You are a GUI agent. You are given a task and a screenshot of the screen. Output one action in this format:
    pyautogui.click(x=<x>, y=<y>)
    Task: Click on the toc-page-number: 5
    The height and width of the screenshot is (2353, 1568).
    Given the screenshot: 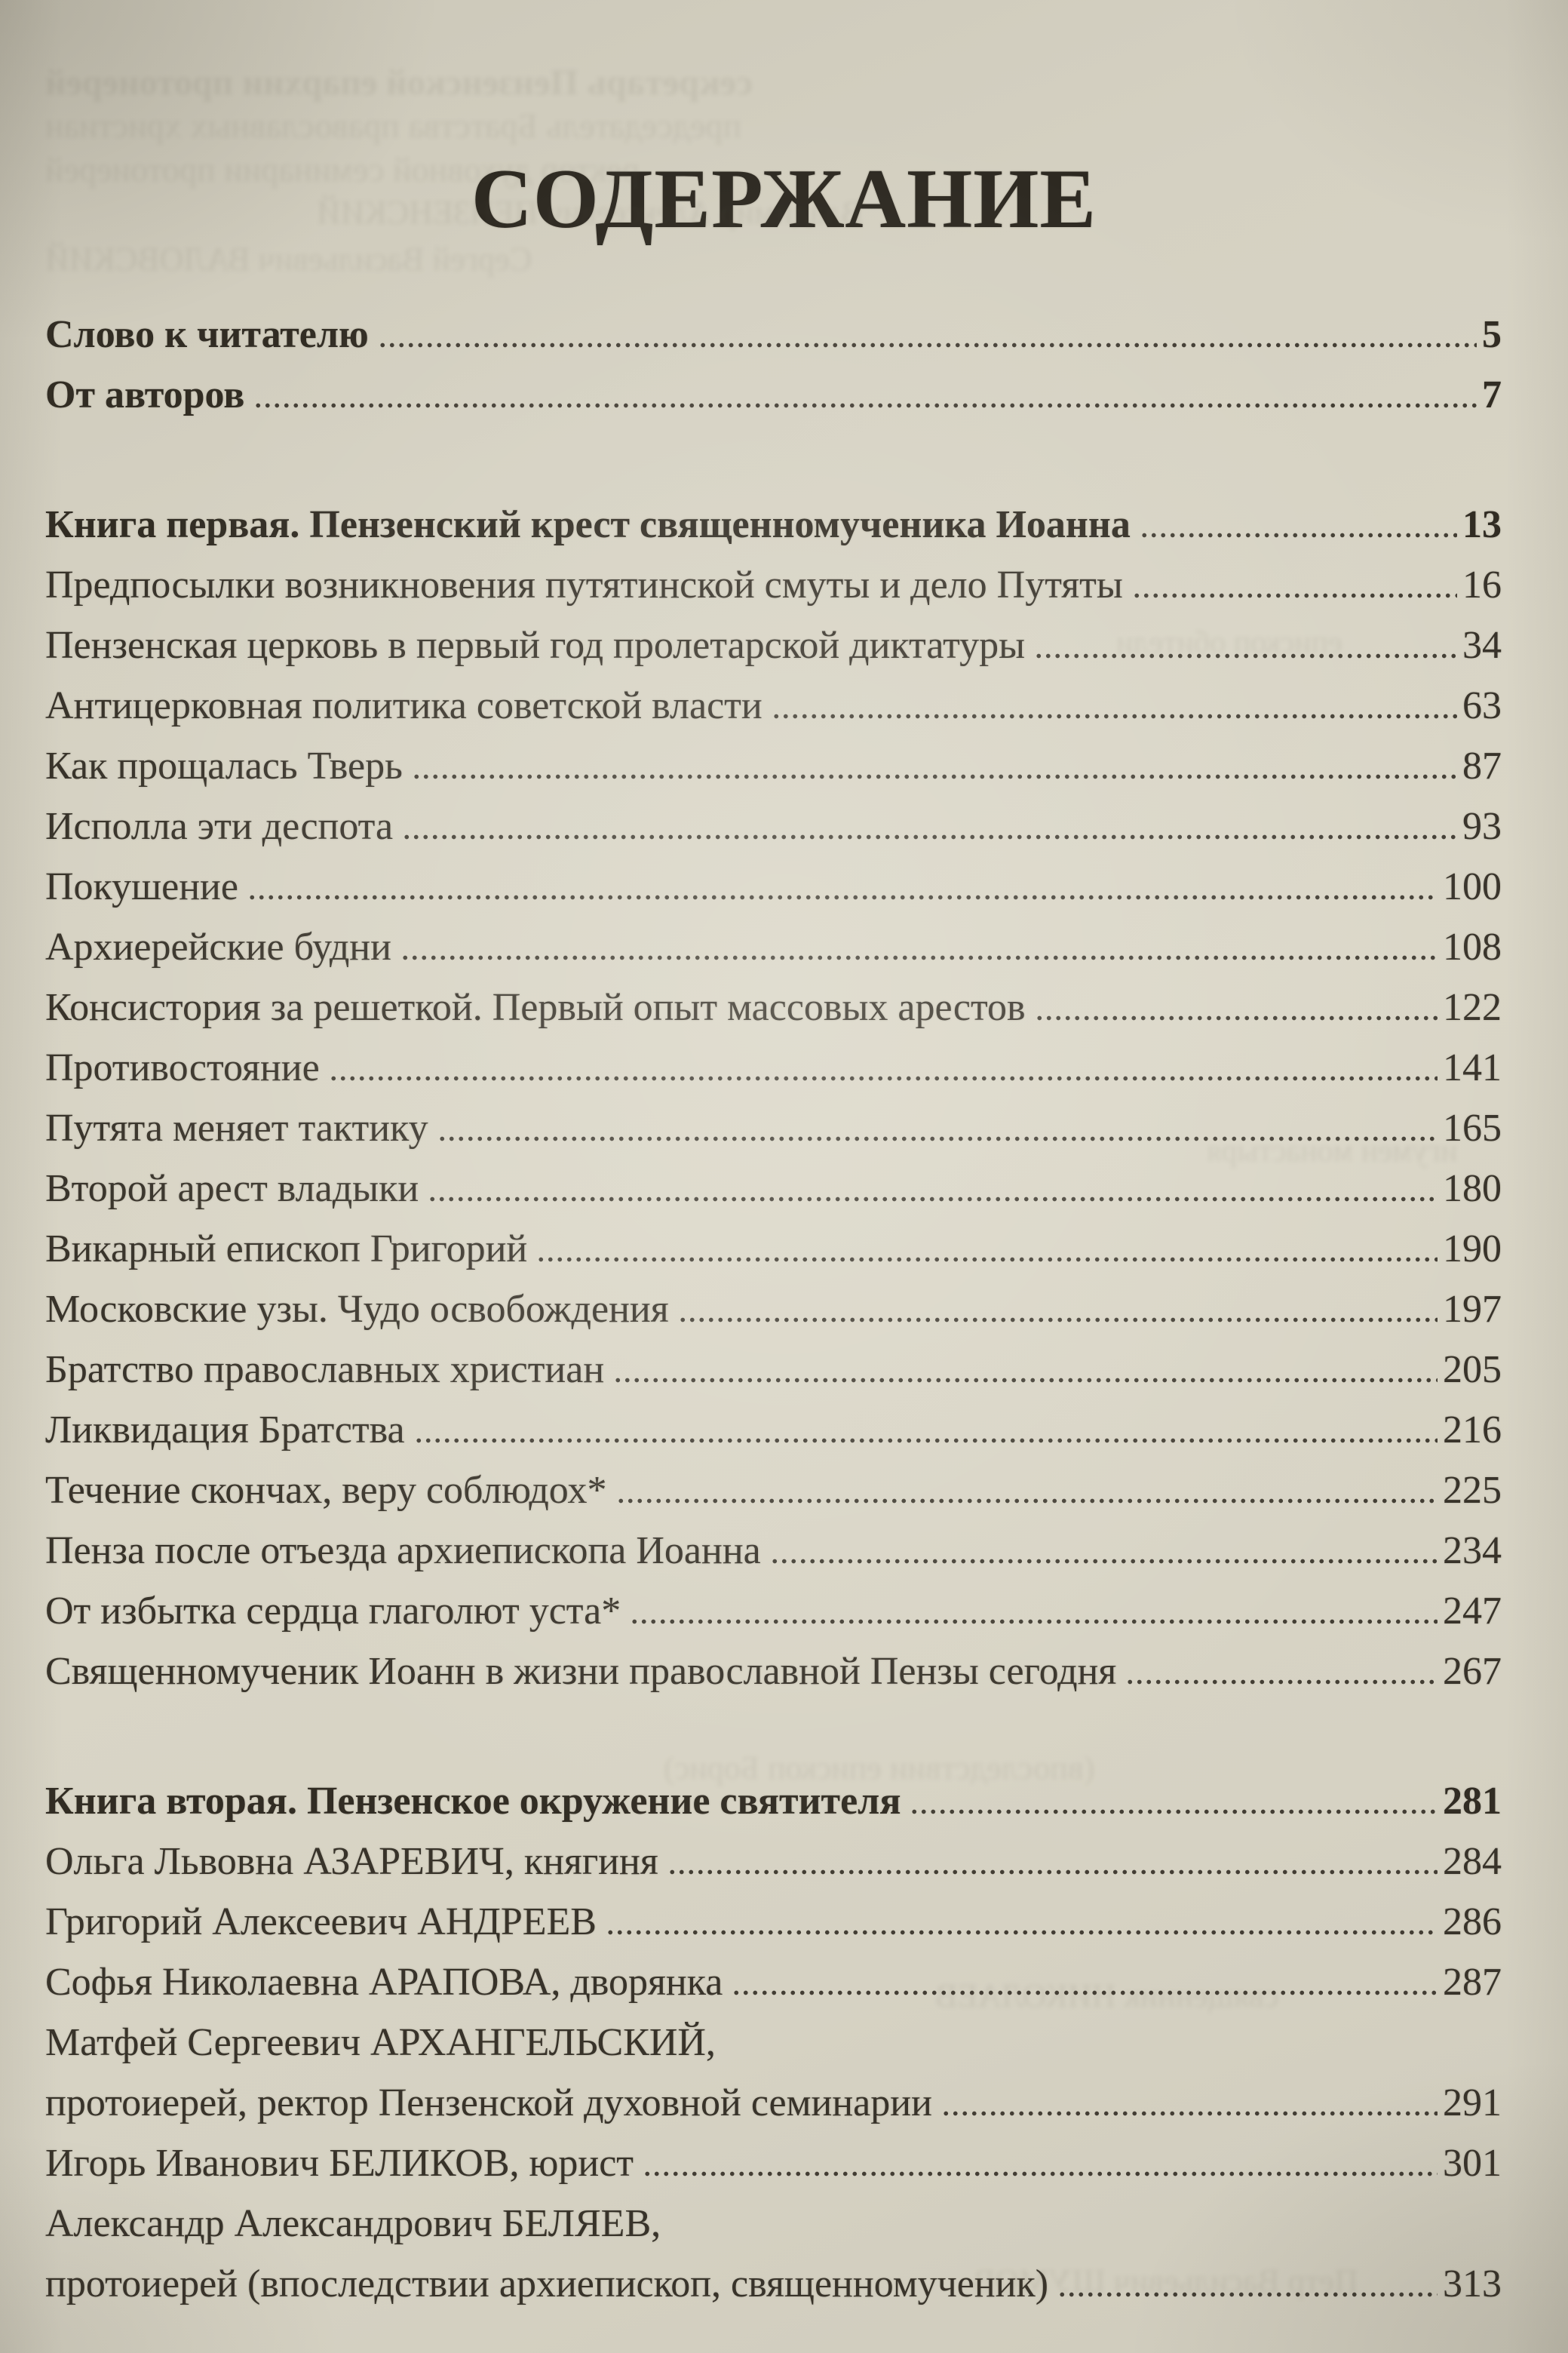 What is the action you would take?
    pyautogui.click(x=1492, y=334)
    